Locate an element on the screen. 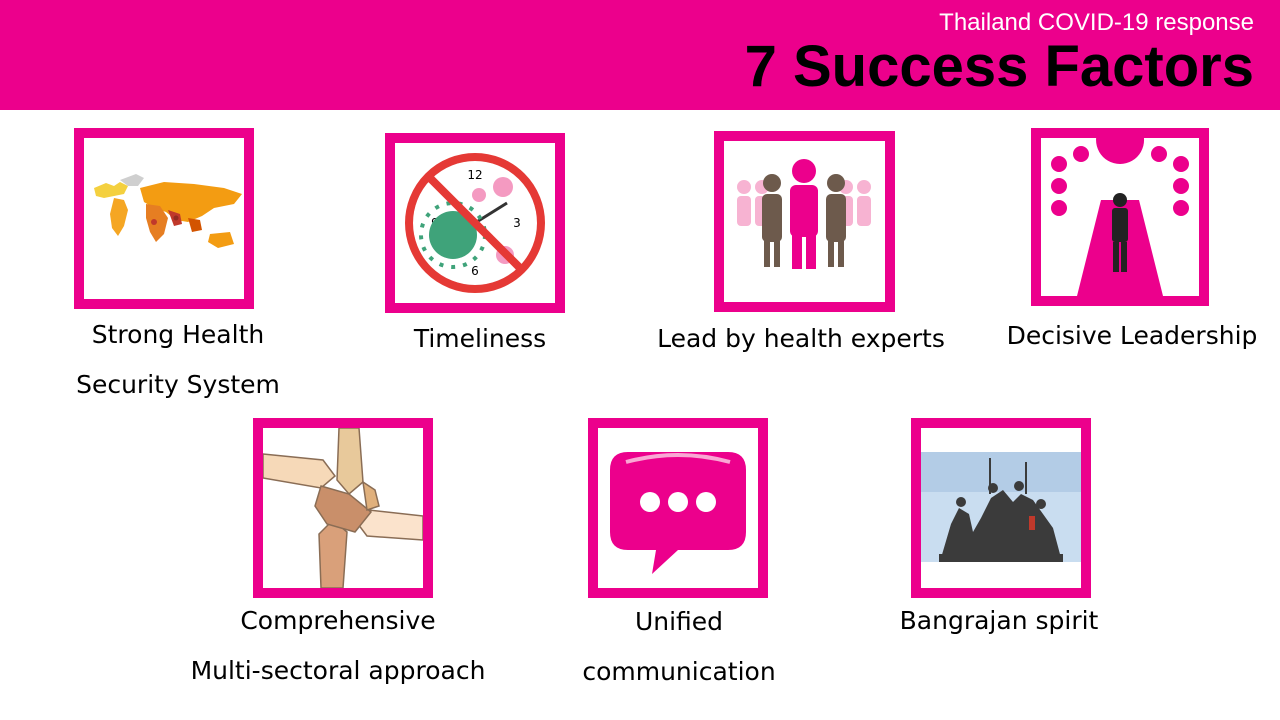 This screenshot has height=720, width=1280. expert-group-icon is located at coordinates (804, 214).